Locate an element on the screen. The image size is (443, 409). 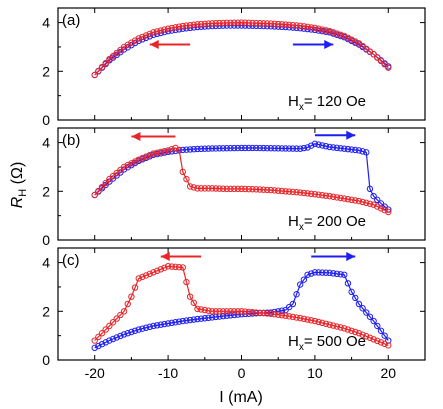
arrow-left-head is located at coordinates (136, 137).